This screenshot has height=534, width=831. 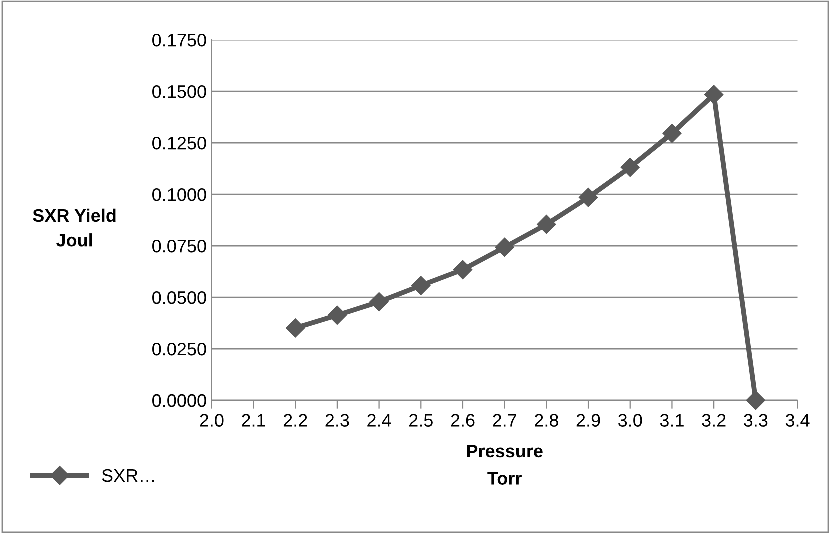 What do you see at coordinates (179, 91) in the screenshot?
I see `y-tick-label: 0.1500` at bounding box center [179, 91].